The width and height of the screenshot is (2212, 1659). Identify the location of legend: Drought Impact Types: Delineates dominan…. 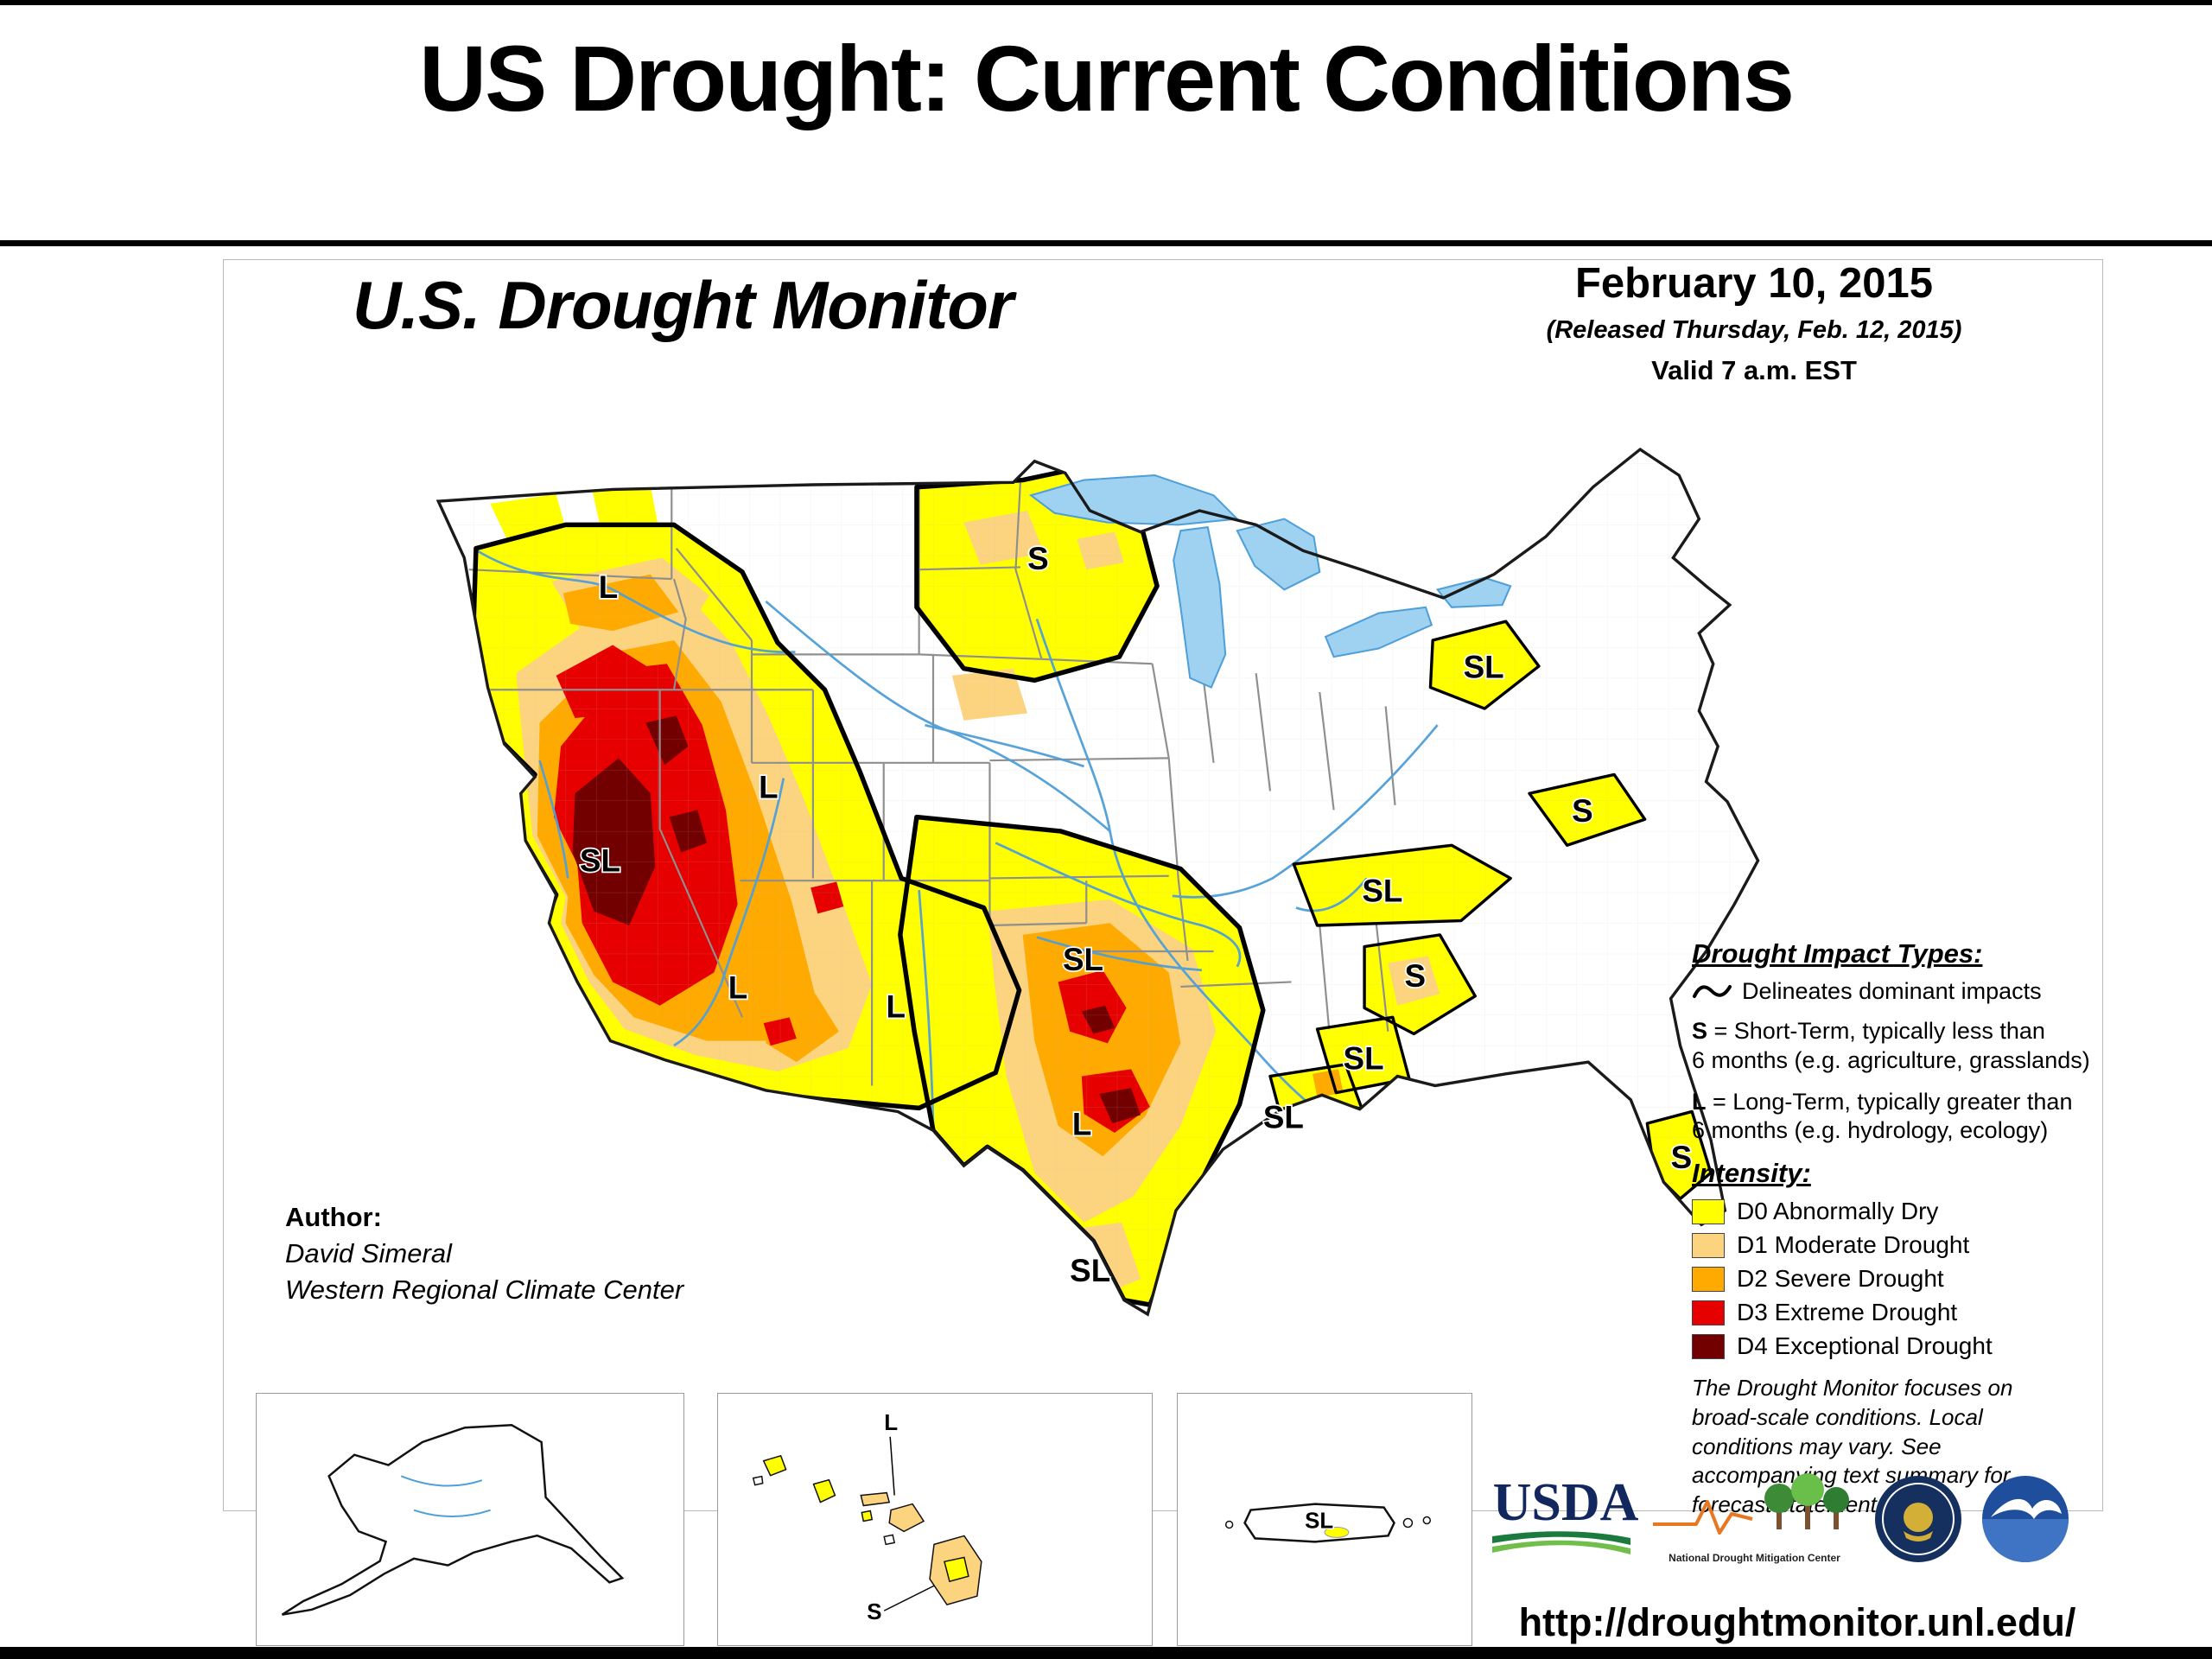
(1895, 1229).